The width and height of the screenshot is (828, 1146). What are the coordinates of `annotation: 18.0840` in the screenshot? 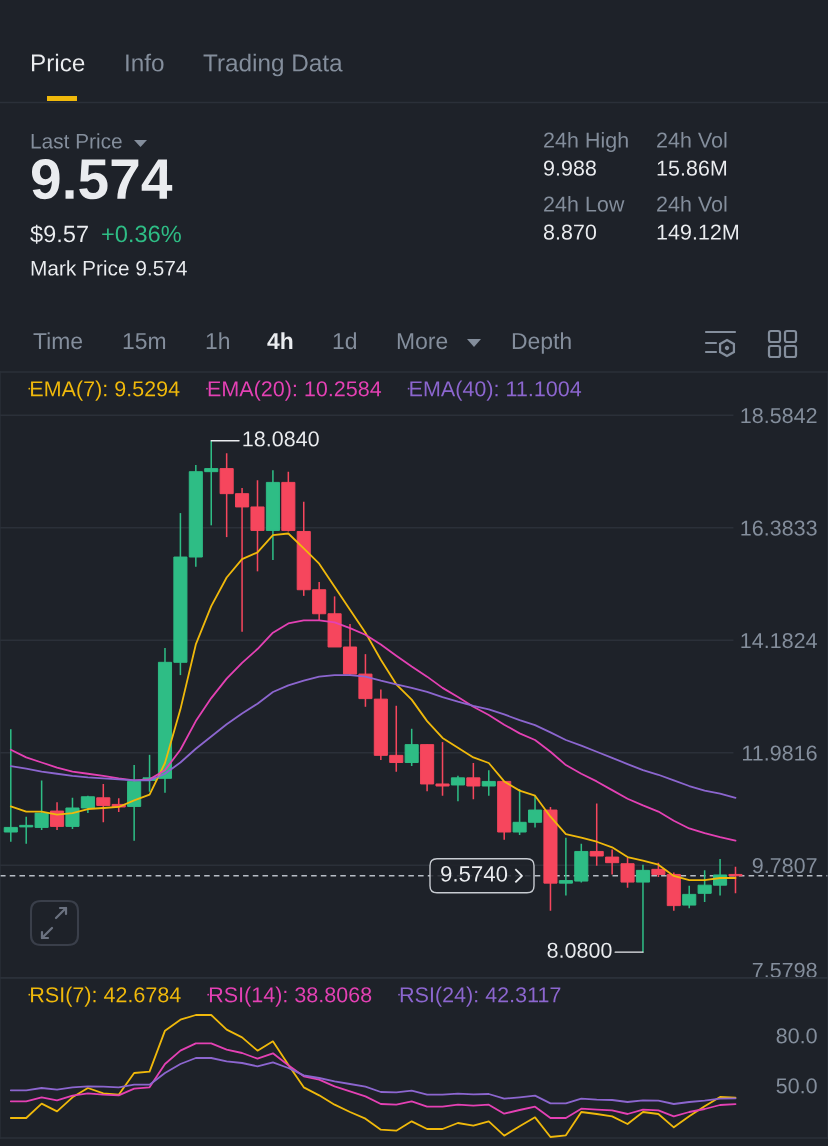 It's located at (281, 439).